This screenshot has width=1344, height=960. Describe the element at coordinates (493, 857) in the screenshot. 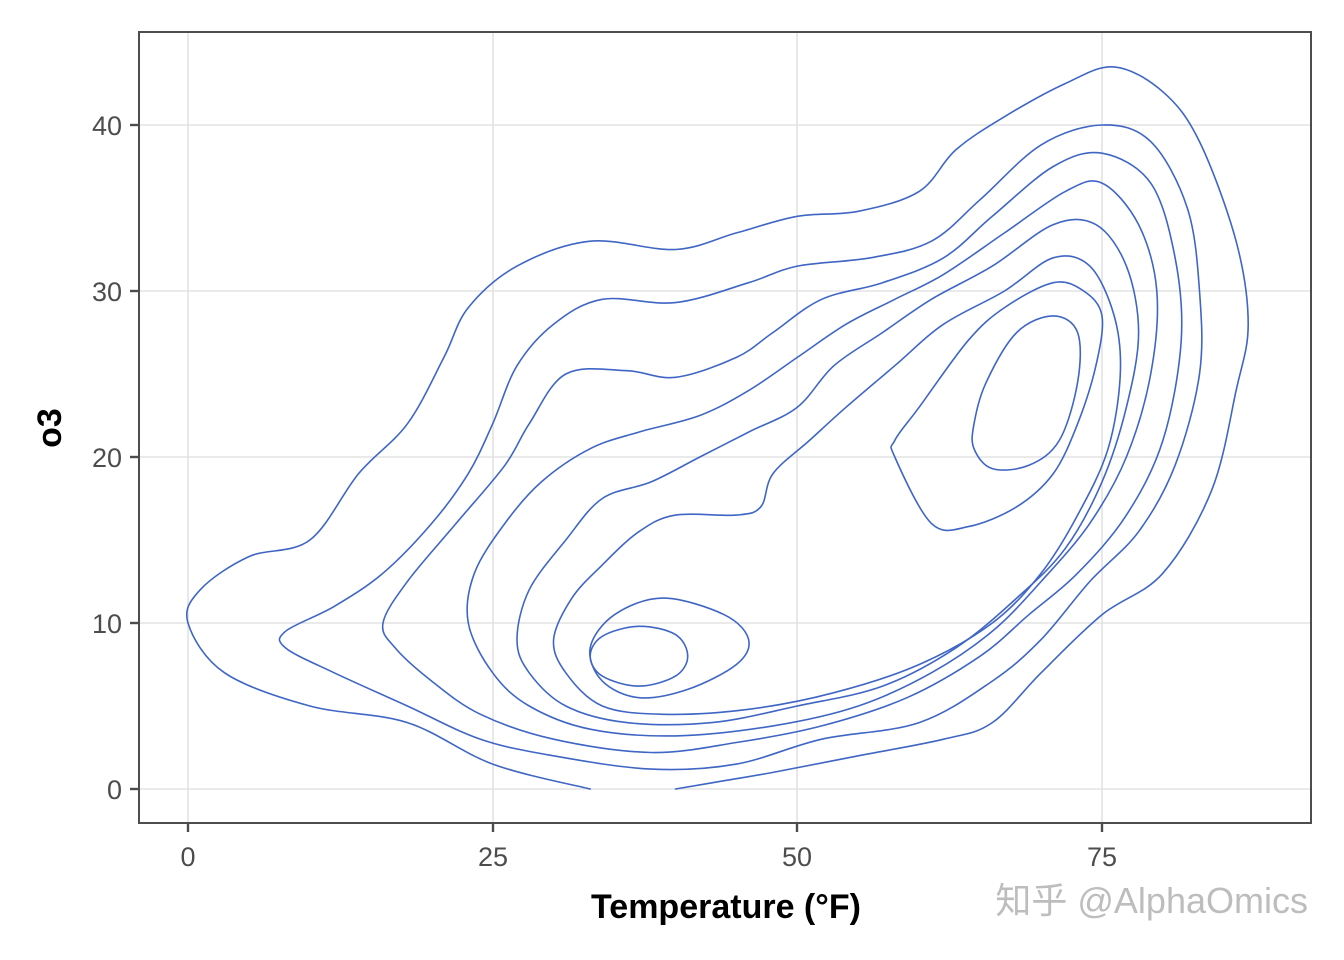

I see `x-tick-label: 25` at that location.